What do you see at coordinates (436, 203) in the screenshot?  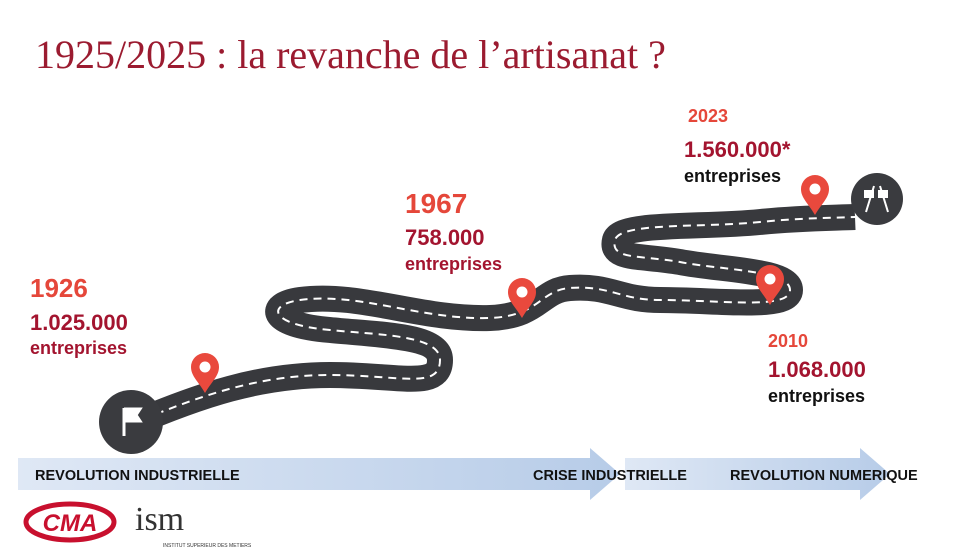 I see `year: 1967` at bounding box center [436, 203].